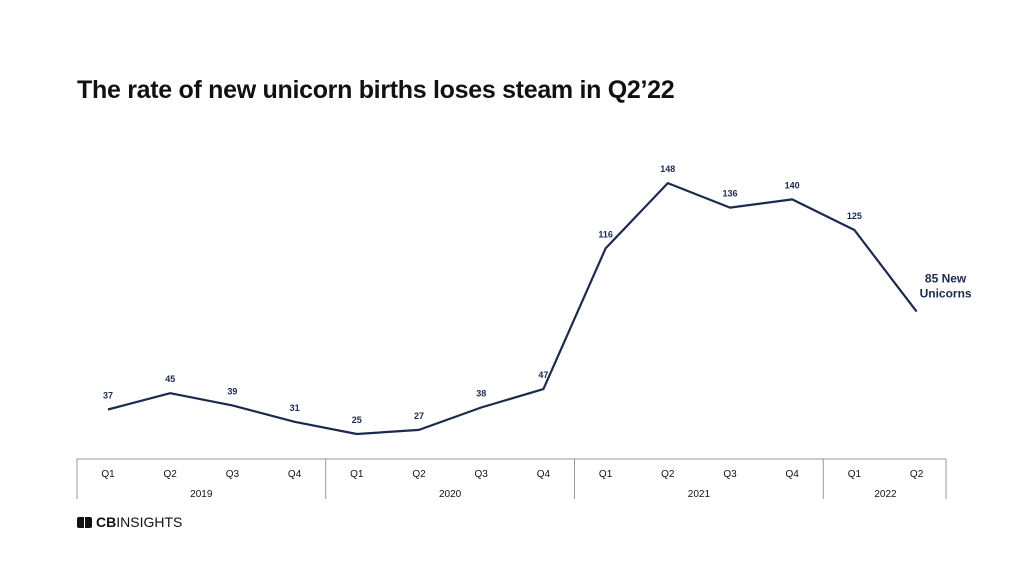 The width and height of the screenshot is (1024, 576). What do you see at coordinates (108, 396) in the screenshot?
I see `data-label: 37` at bounding box center [108, 396].